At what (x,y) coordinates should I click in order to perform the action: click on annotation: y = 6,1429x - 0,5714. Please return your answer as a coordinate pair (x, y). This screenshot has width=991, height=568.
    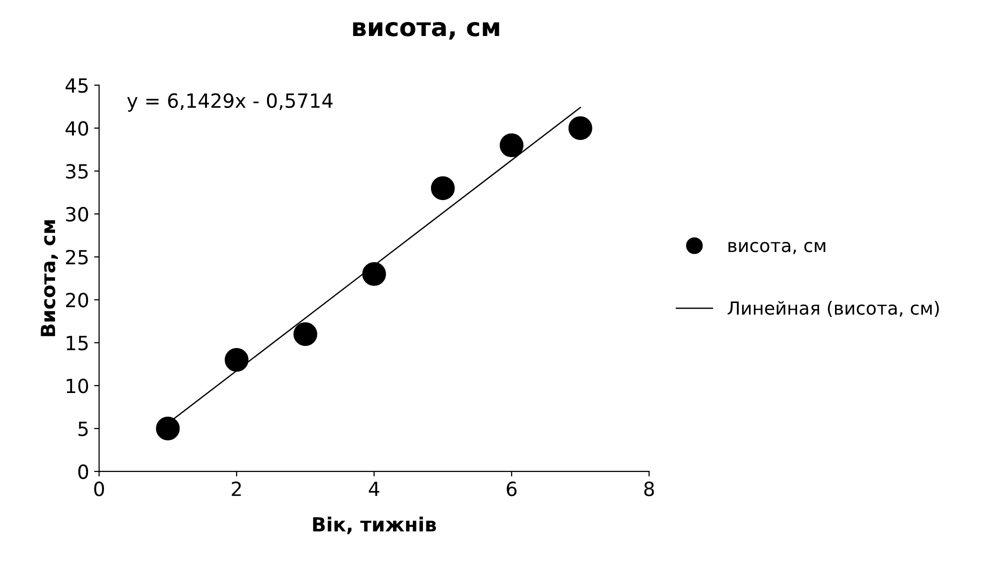
    Looking at the image, I should click on (230, 102).